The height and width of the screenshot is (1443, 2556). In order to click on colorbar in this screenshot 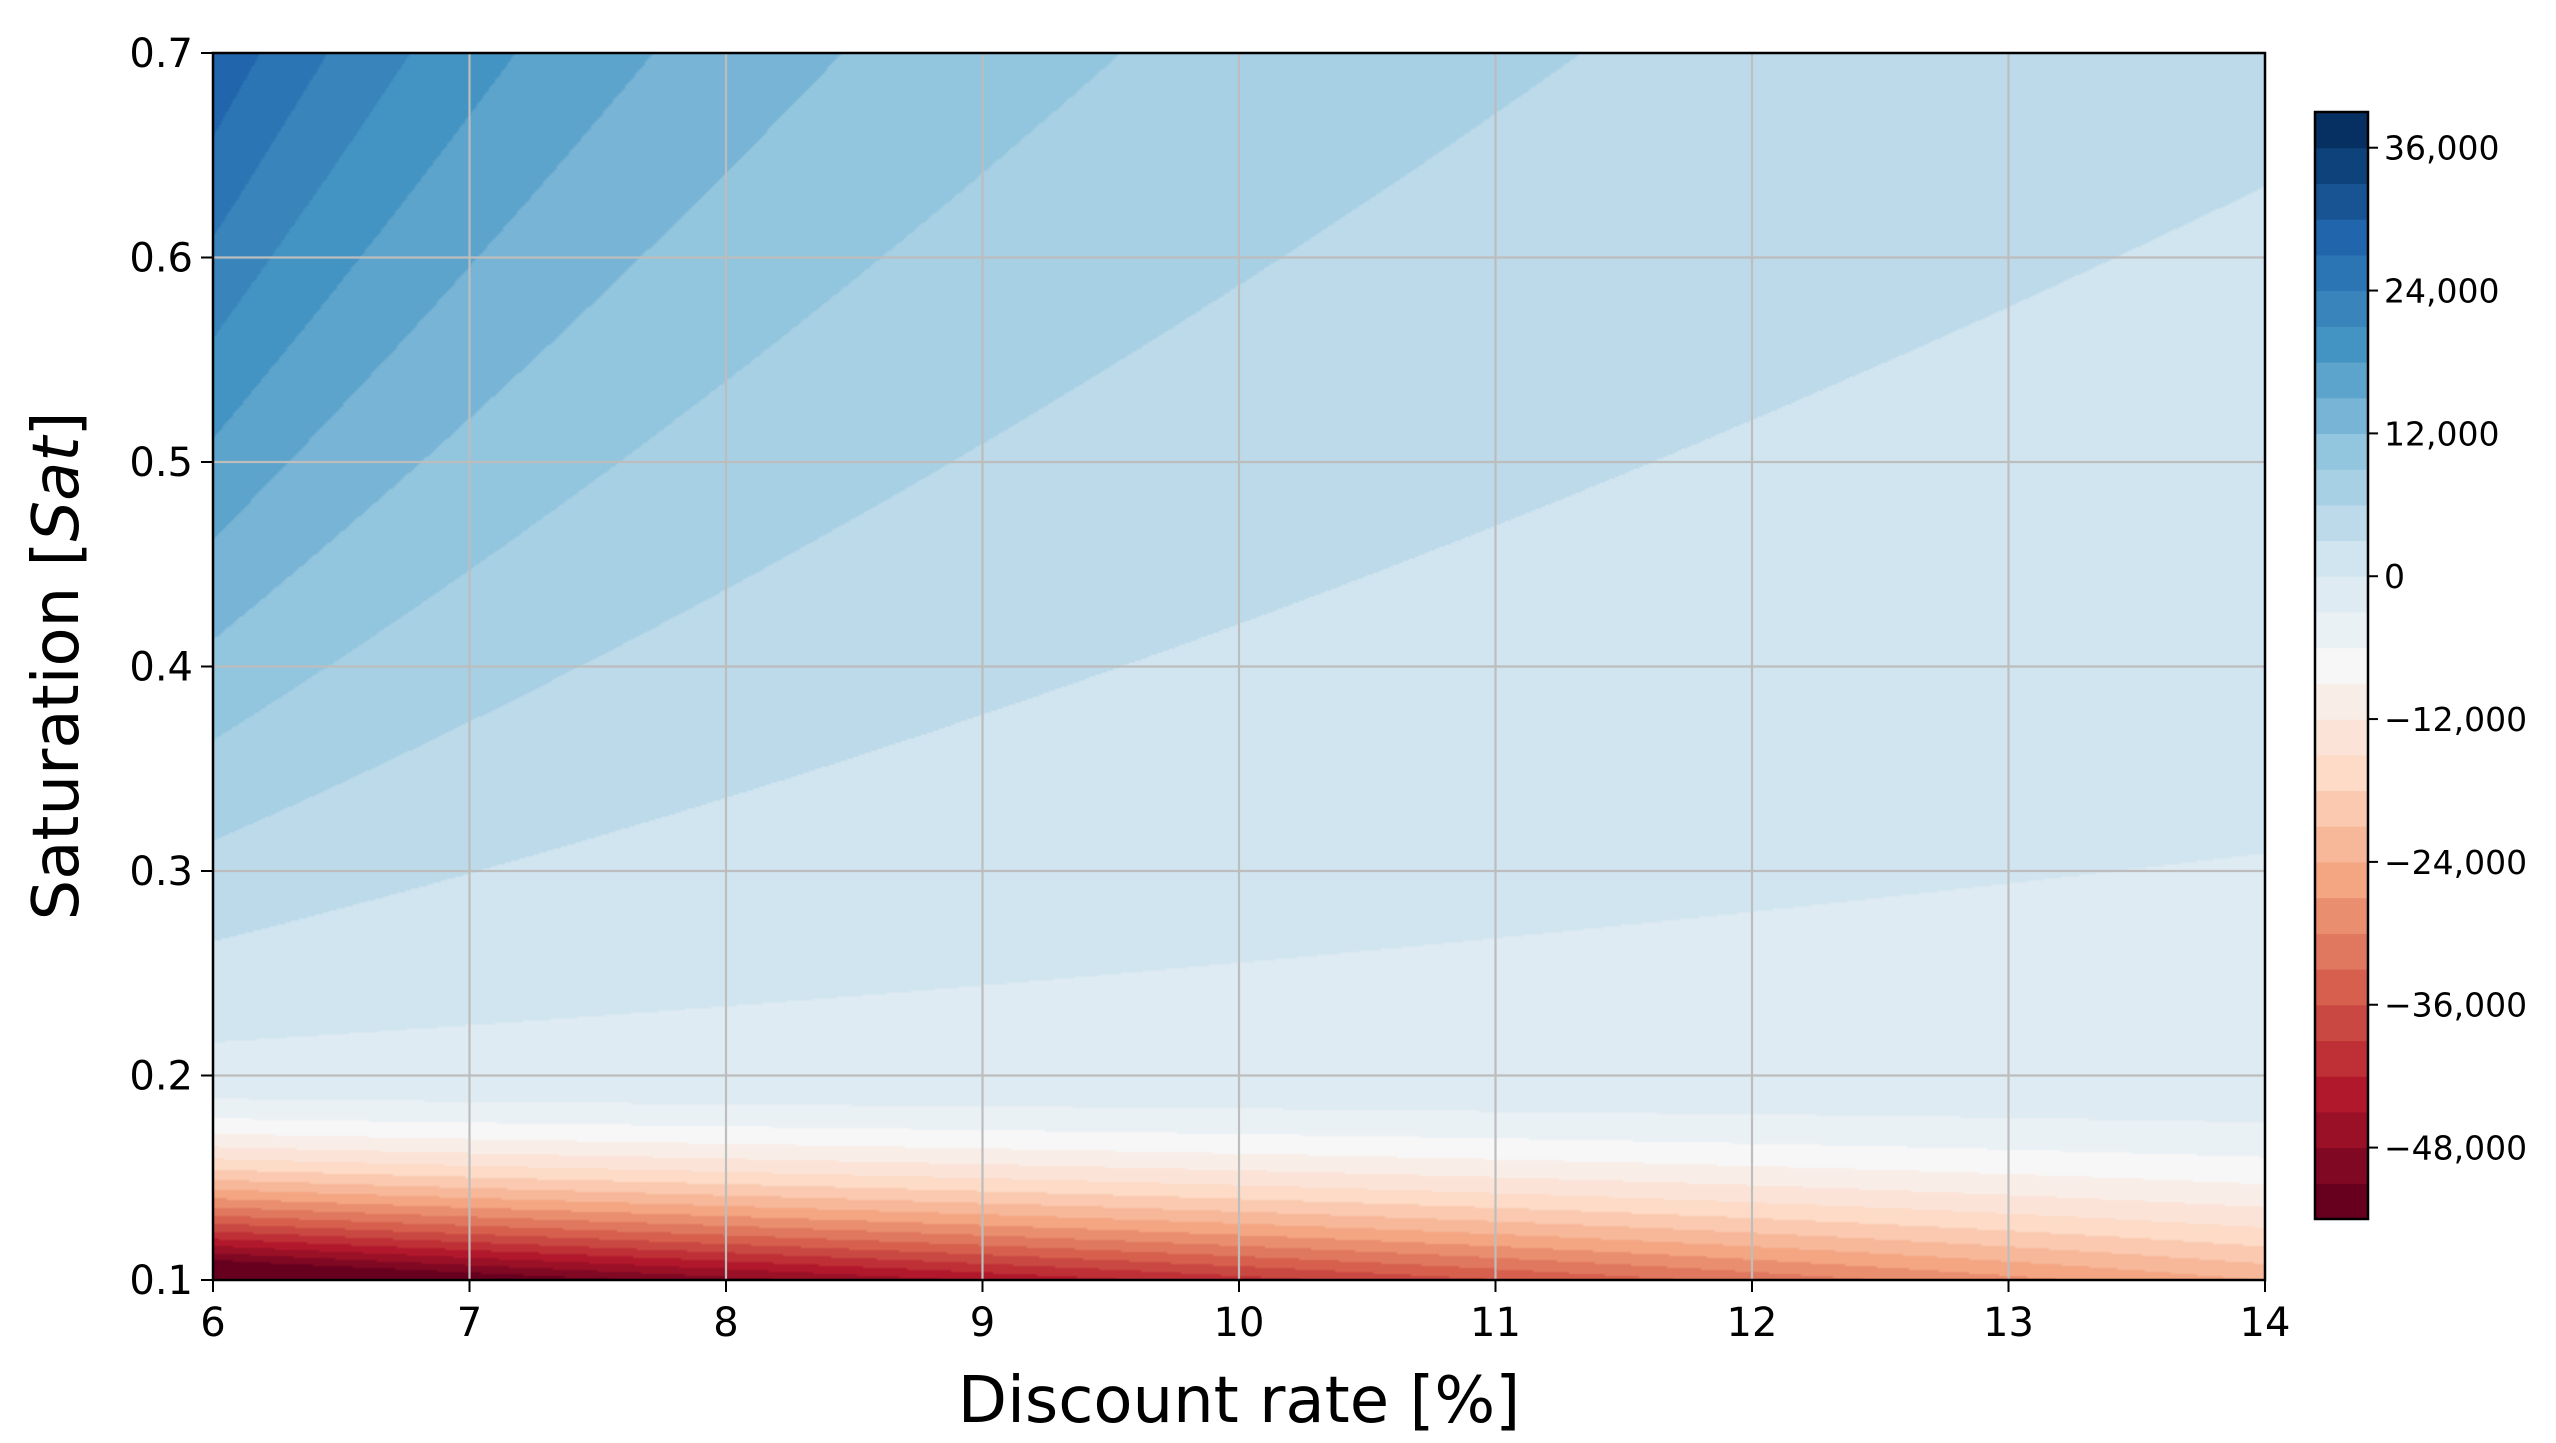, I will do `click(2341, 666)`.